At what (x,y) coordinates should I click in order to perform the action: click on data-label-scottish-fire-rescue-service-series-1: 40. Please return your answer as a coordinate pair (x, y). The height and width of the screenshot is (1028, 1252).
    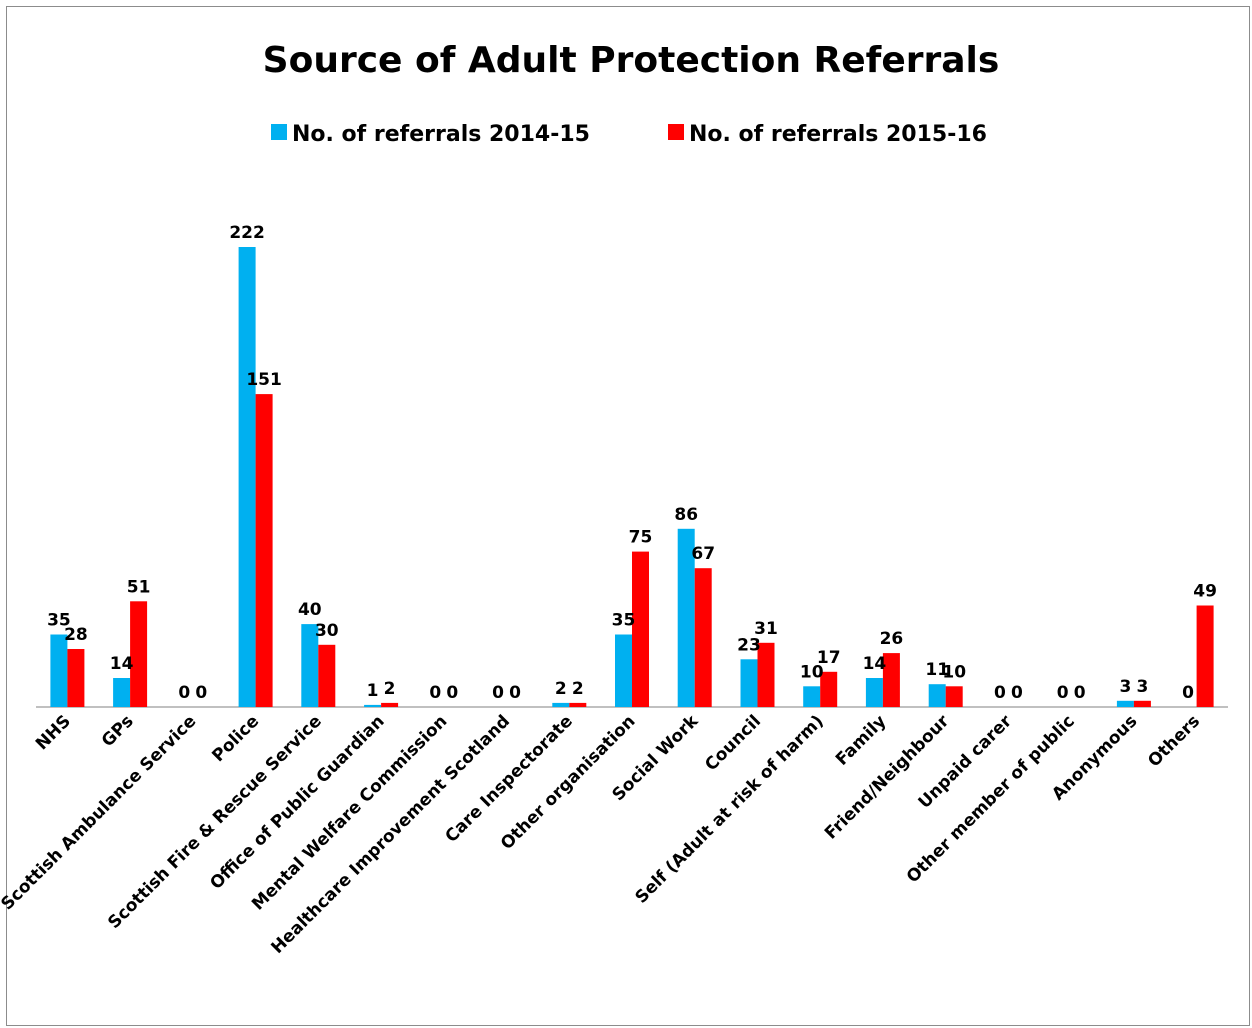
    Looking at the image, I should click on (310, 610).